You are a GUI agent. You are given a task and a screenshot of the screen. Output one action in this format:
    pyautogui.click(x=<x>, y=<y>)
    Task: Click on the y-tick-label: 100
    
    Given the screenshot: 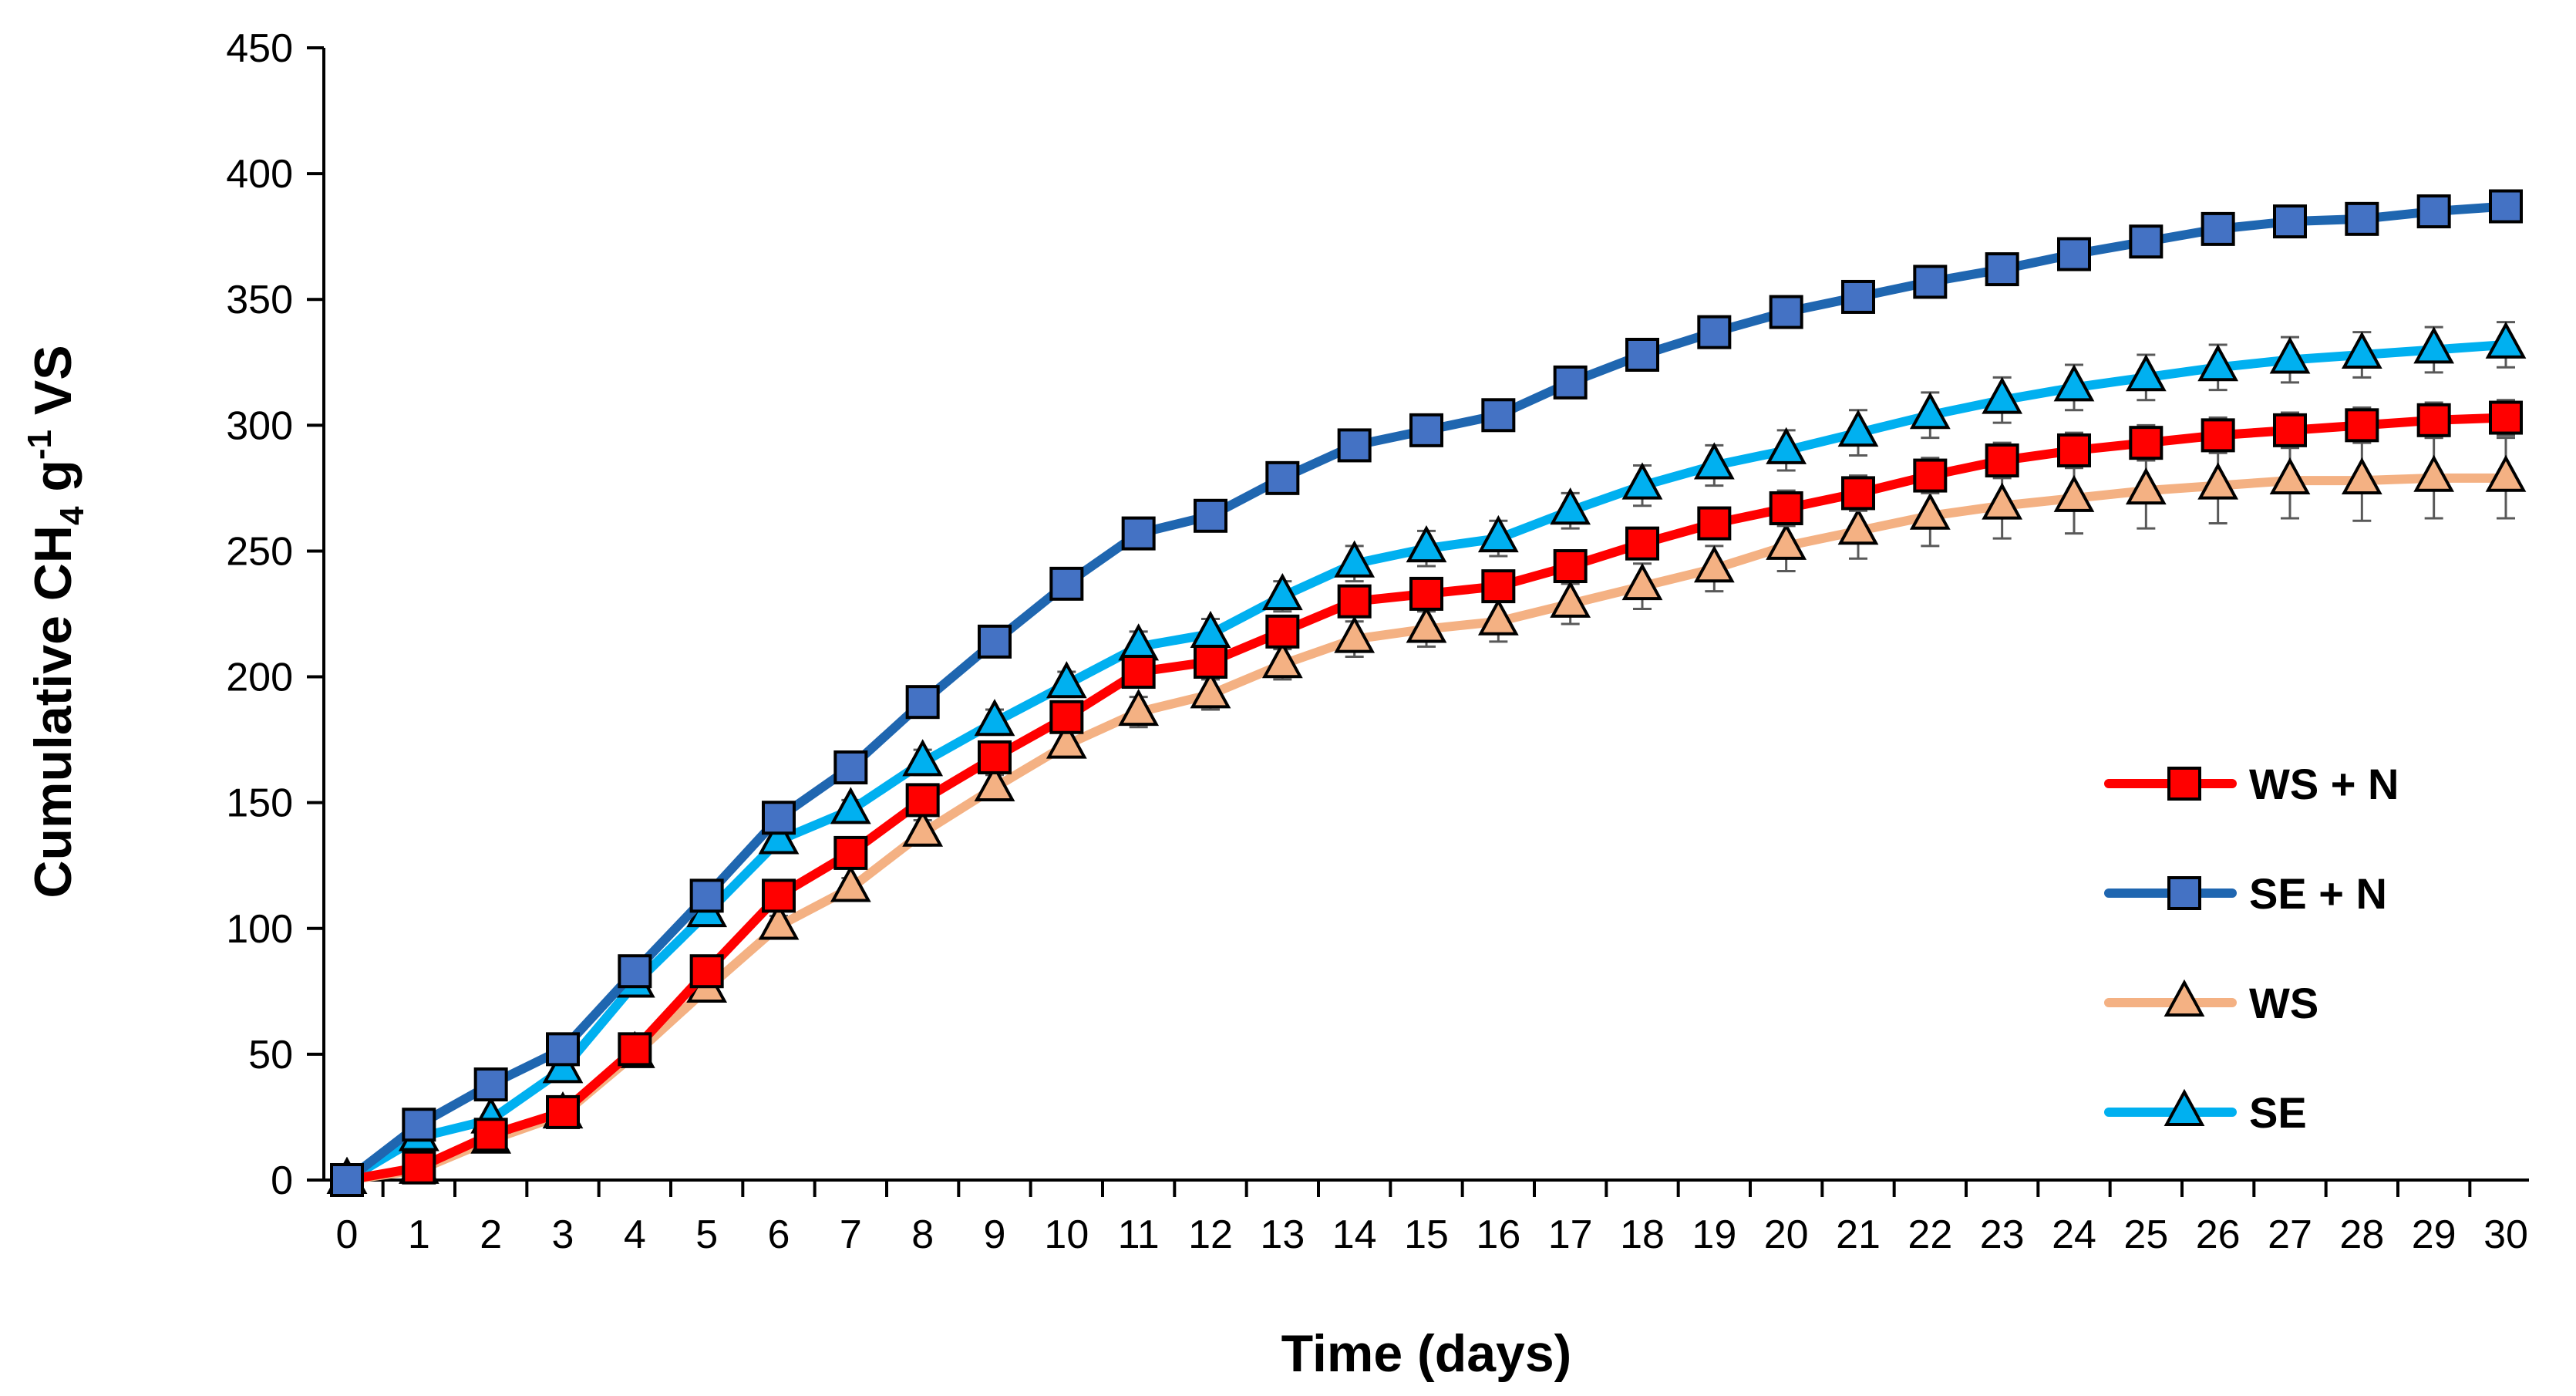 What is the action you would take?
    pyautogui.click(x=260, y=929)
    